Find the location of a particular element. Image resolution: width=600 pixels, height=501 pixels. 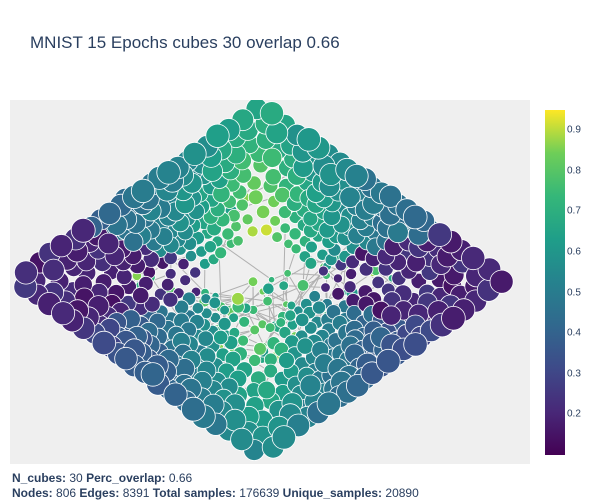

colorbar-tick-label: 0.9 is located at coordinates (574, 130).